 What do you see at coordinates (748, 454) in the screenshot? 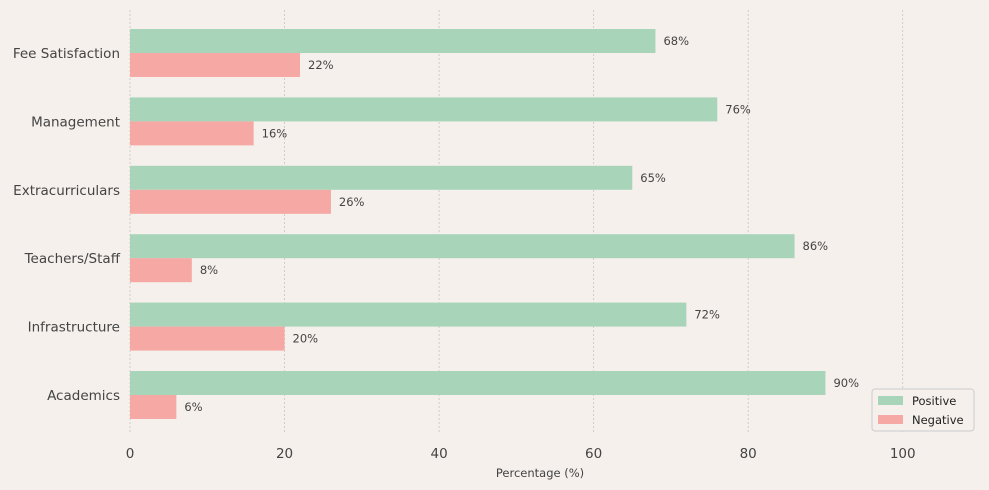
I see `x-tick-label-80: 80` at bounding box center [748, 454].